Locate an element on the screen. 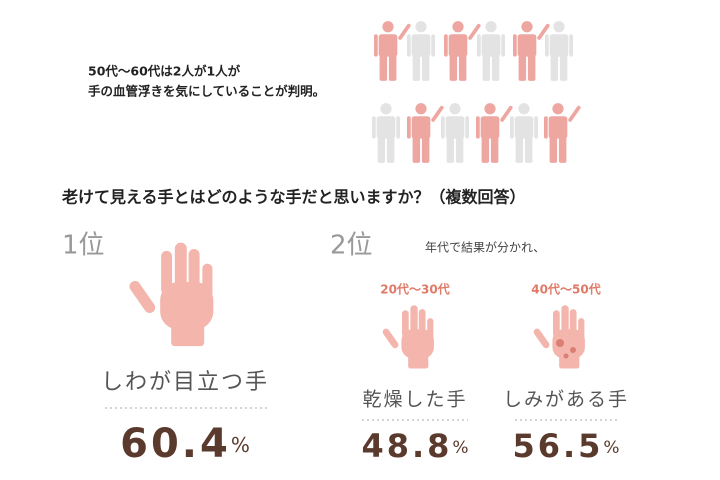 This screenshot has width=720, height=480. age-group: 40代～50代 is located at coordinates (565, 289).